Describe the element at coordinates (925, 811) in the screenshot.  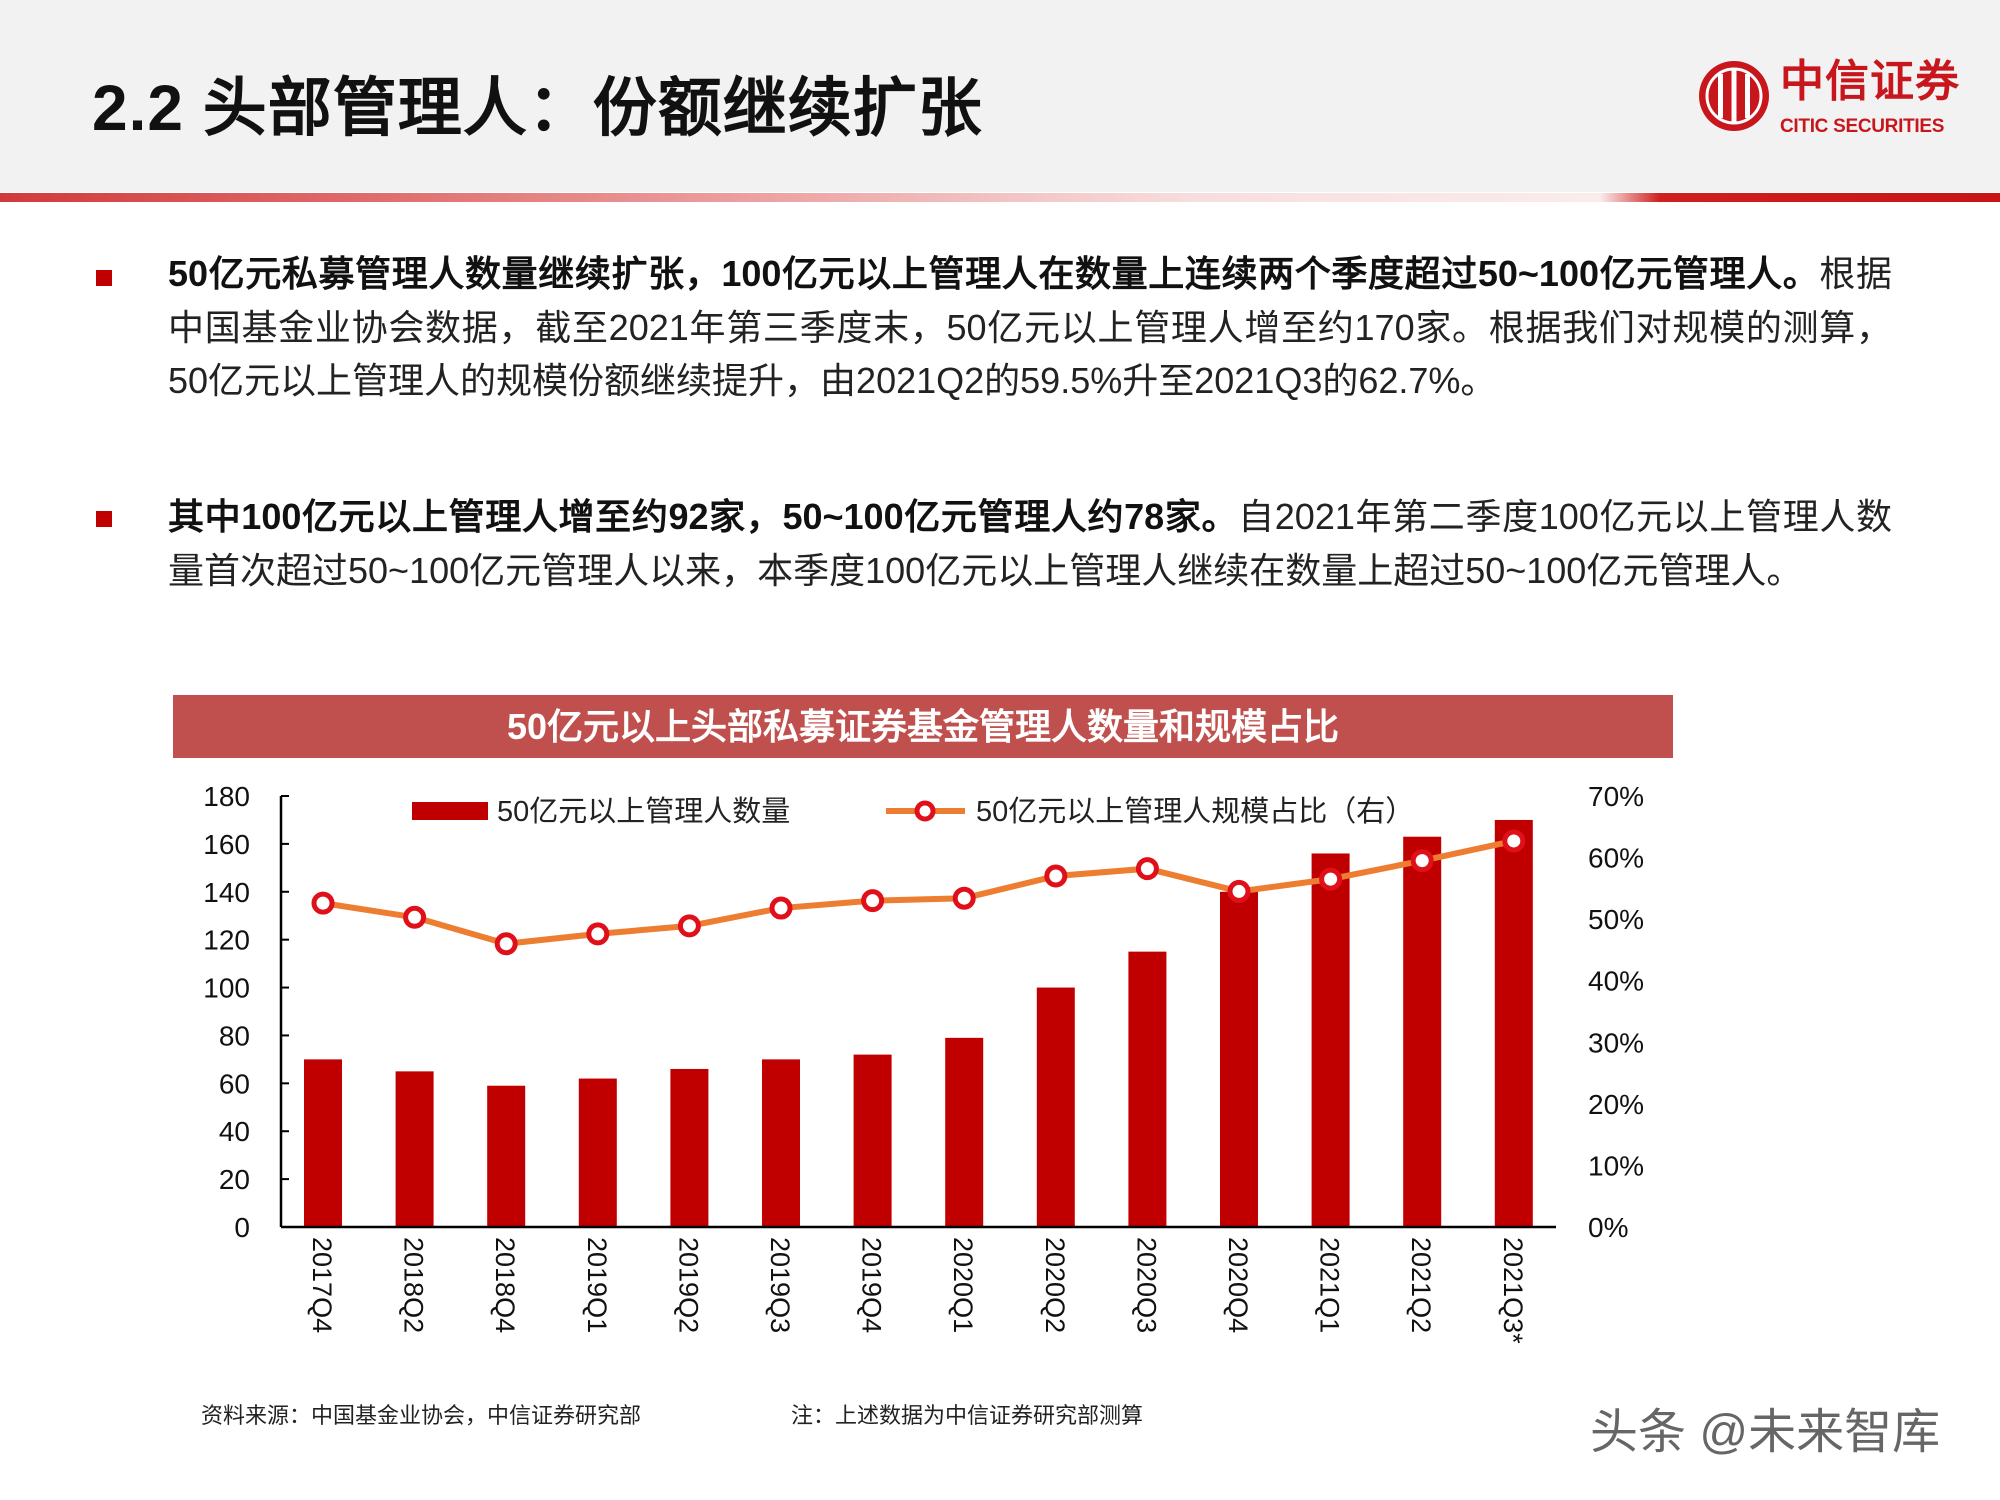
I see `legend-marker` at that location.